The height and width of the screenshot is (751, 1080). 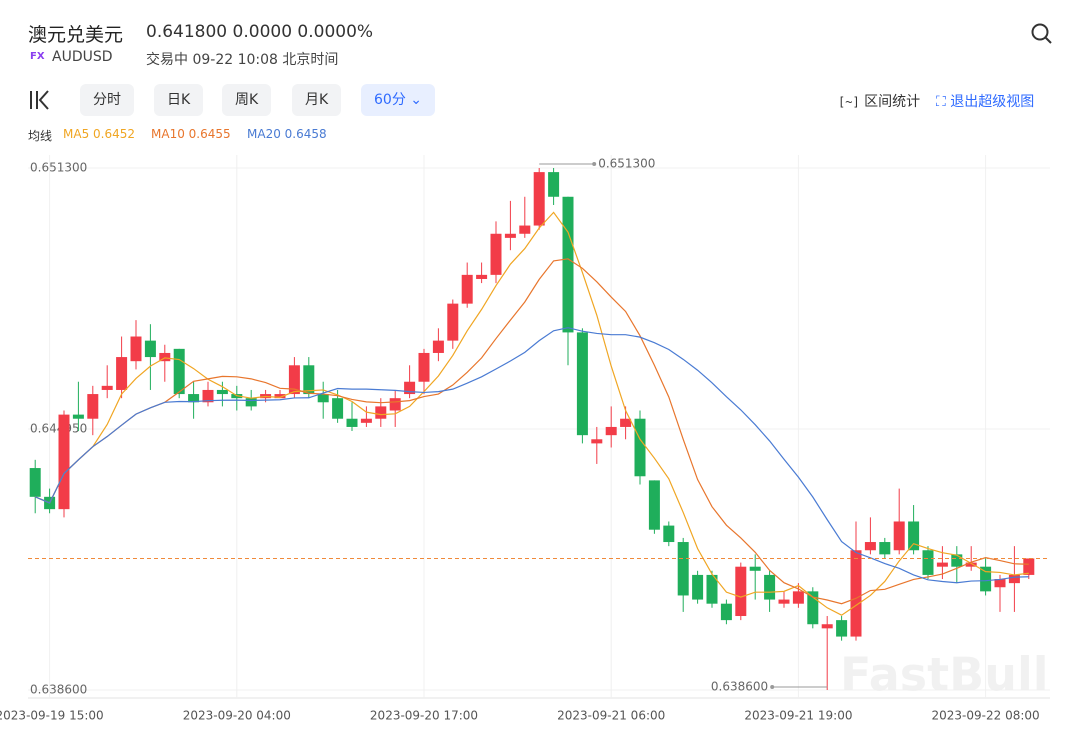 What do you see at coordinates (335, 32) in the screenshot?
I see `change-pct: 0.0000%` at bounding box center [335, 32].